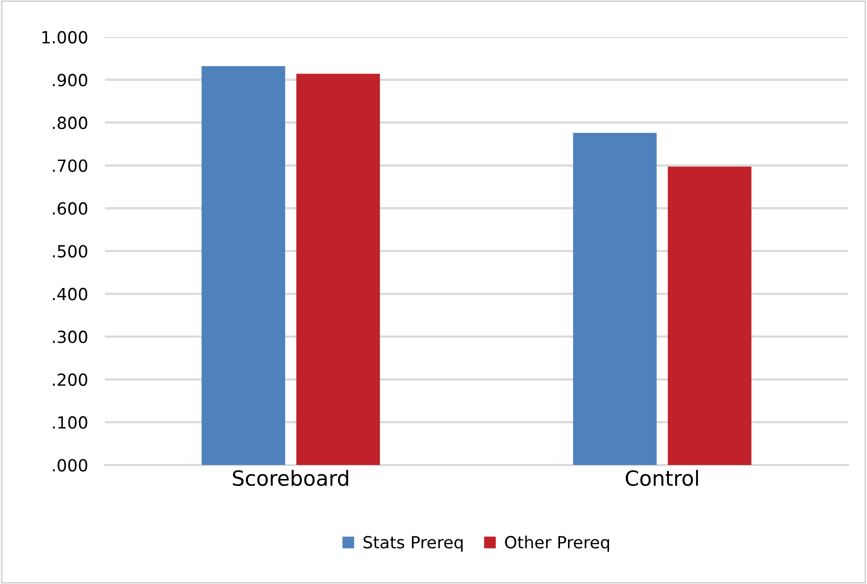  I want to click on y-tick-label: .500, so click(70, 251).